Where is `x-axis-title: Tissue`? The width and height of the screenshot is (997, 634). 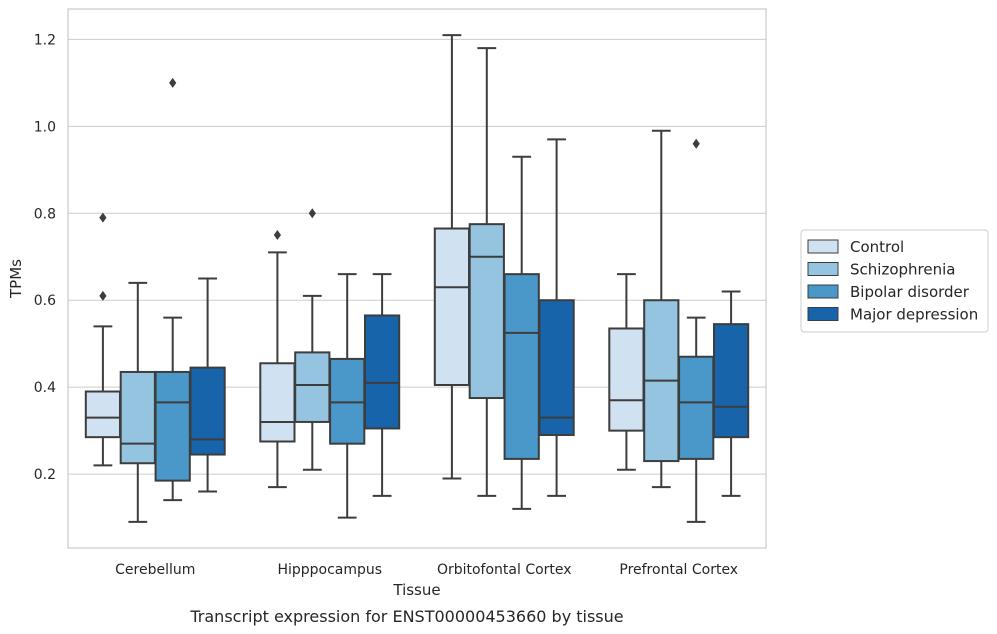 x-axis-title: Tissue is located at coordinates (416, 590).